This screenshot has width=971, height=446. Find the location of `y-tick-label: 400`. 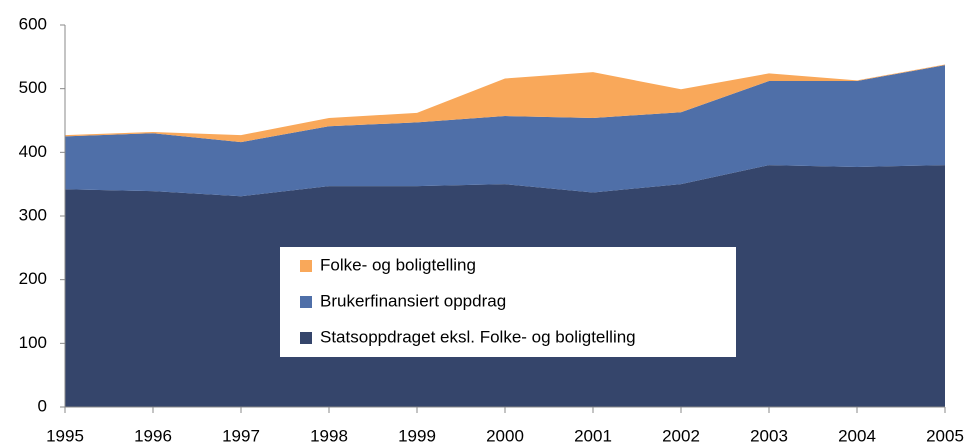

y-tick-label: 400 is located at coordinates (33, 151).